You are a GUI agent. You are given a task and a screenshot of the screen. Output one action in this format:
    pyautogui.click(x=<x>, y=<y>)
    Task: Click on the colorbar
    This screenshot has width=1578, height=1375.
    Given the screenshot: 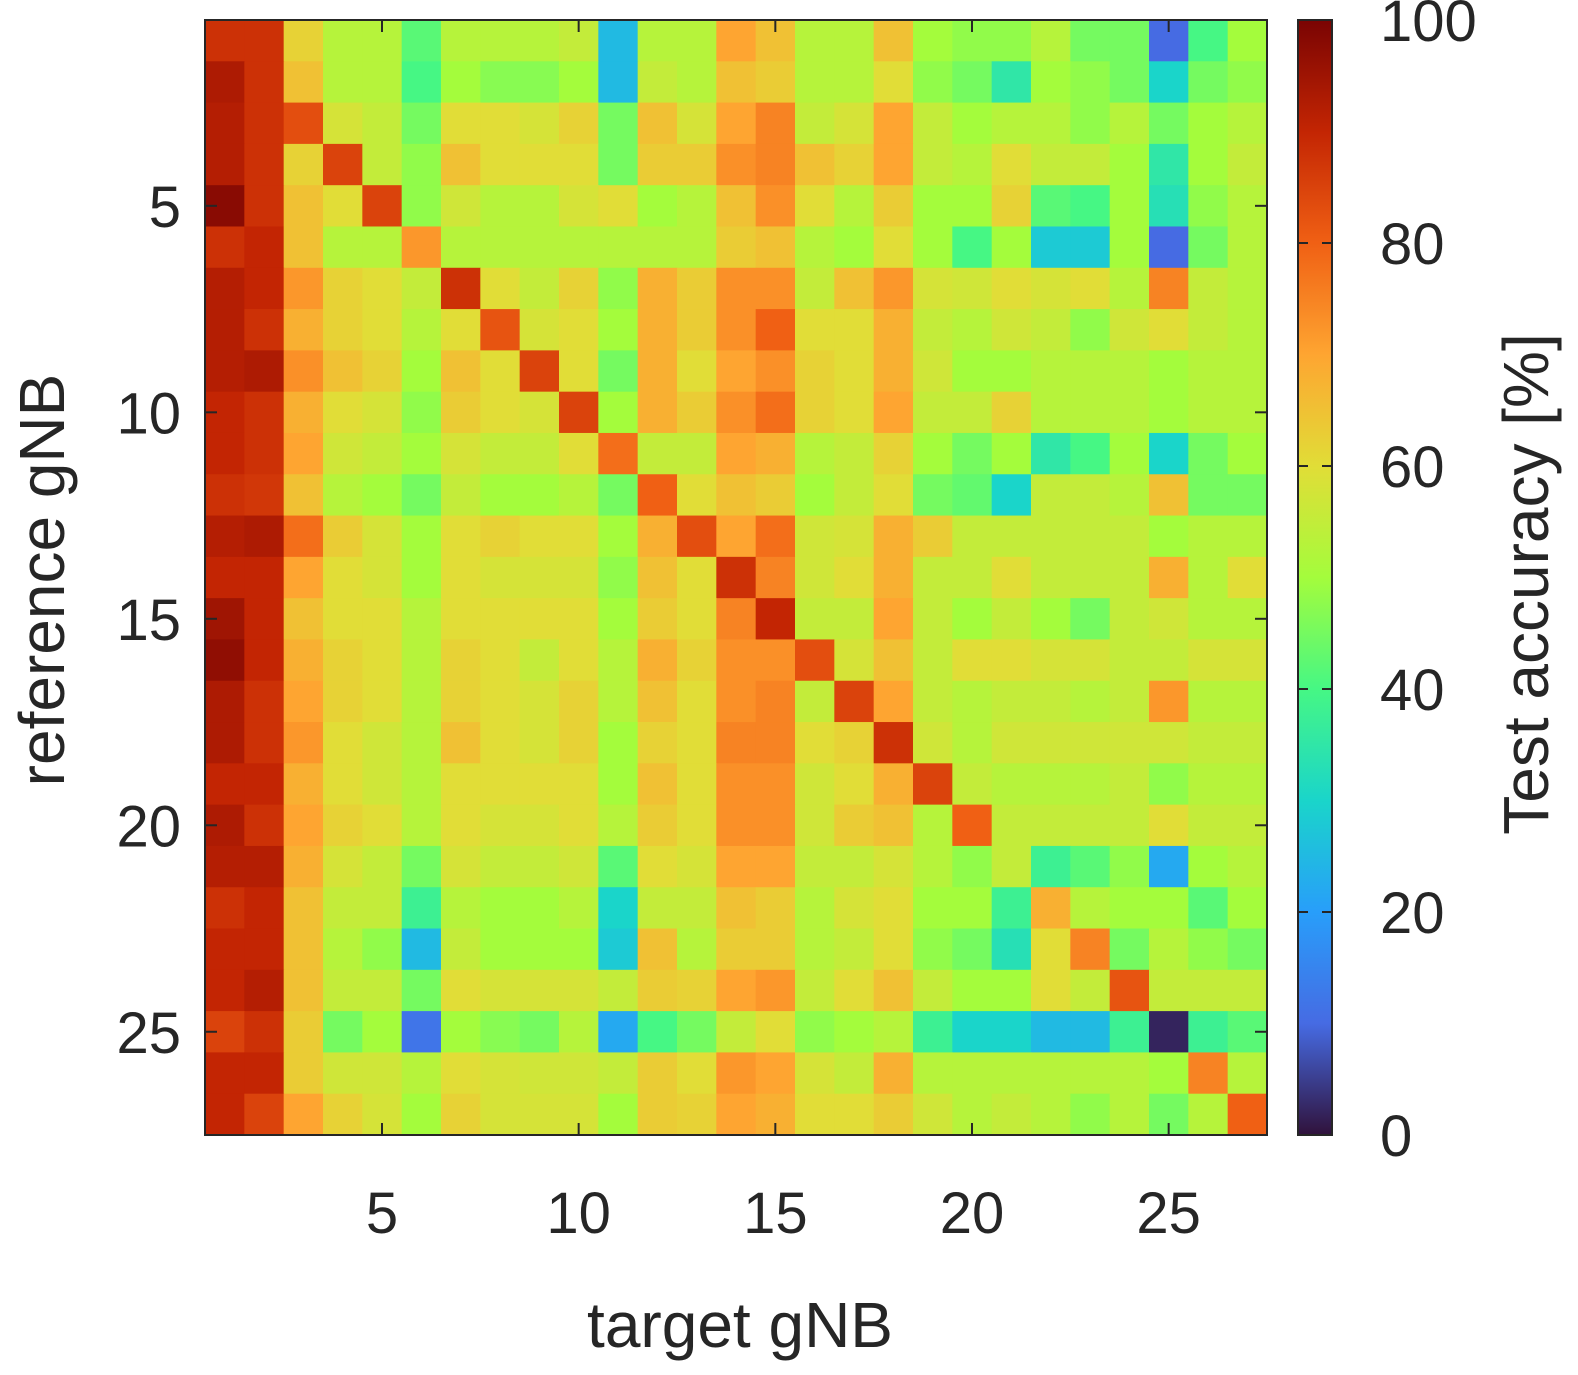 What is the action you would take?
    pyautogui.click(x=1315, y=577)
    